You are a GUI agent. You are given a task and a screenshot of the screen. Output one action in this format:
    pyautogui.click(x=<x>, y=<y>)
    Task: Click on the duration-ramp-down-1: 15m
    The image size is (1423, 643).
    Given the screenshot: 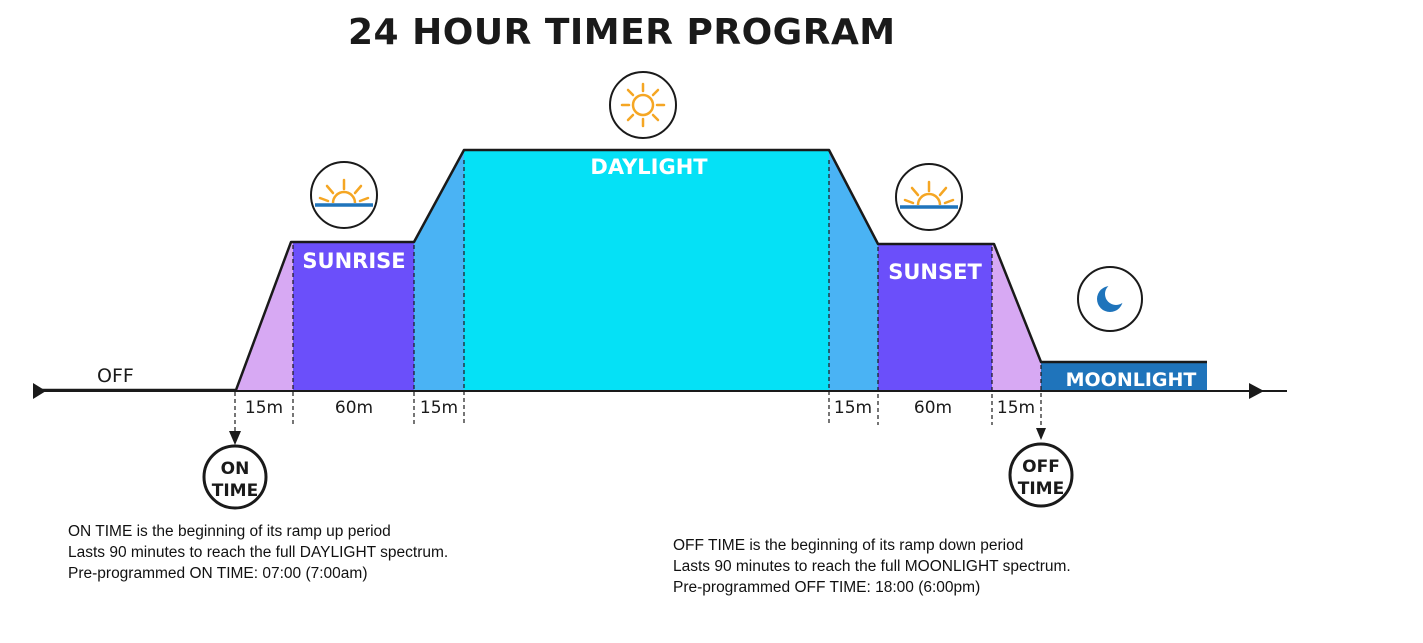 What is the action you would take?
    pyautogui.click(x=853, y=408)
    